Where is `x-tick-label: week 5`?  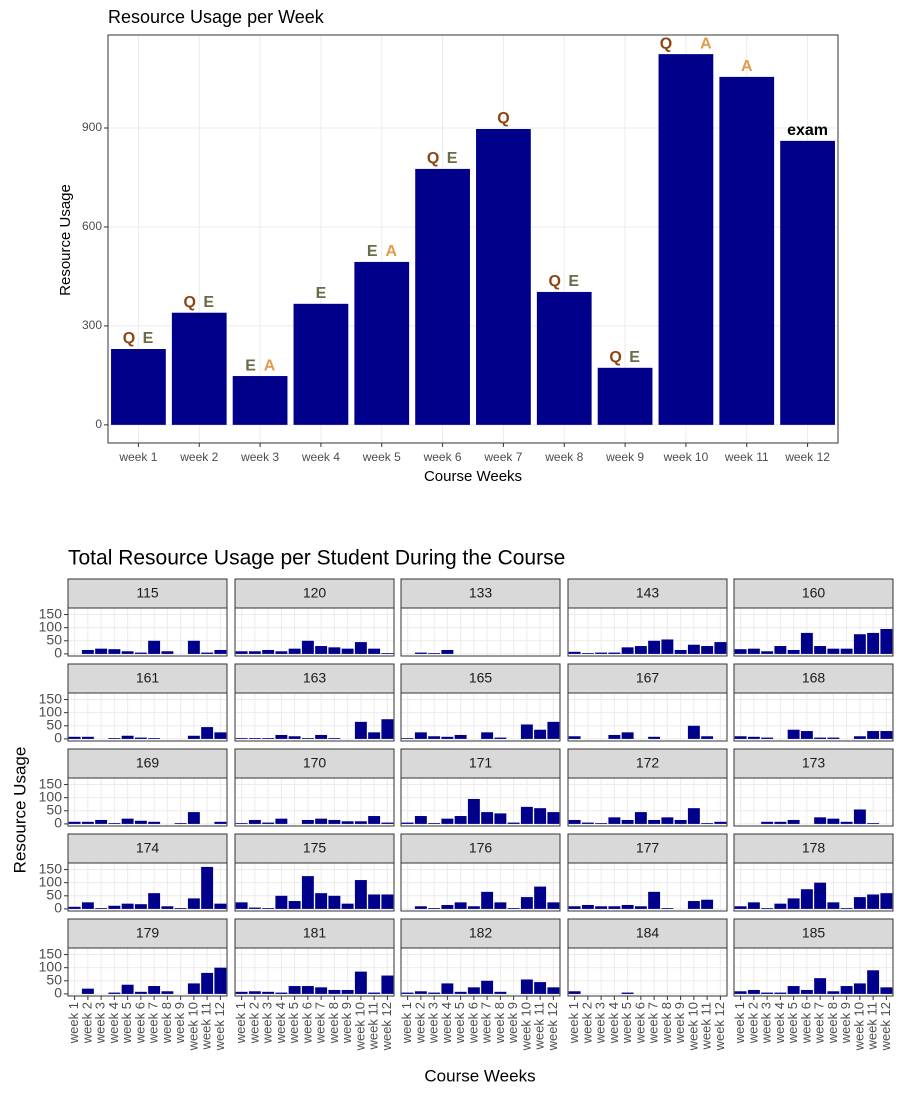 x-tick-label: week 5 is located at coordinates (293, 1023).